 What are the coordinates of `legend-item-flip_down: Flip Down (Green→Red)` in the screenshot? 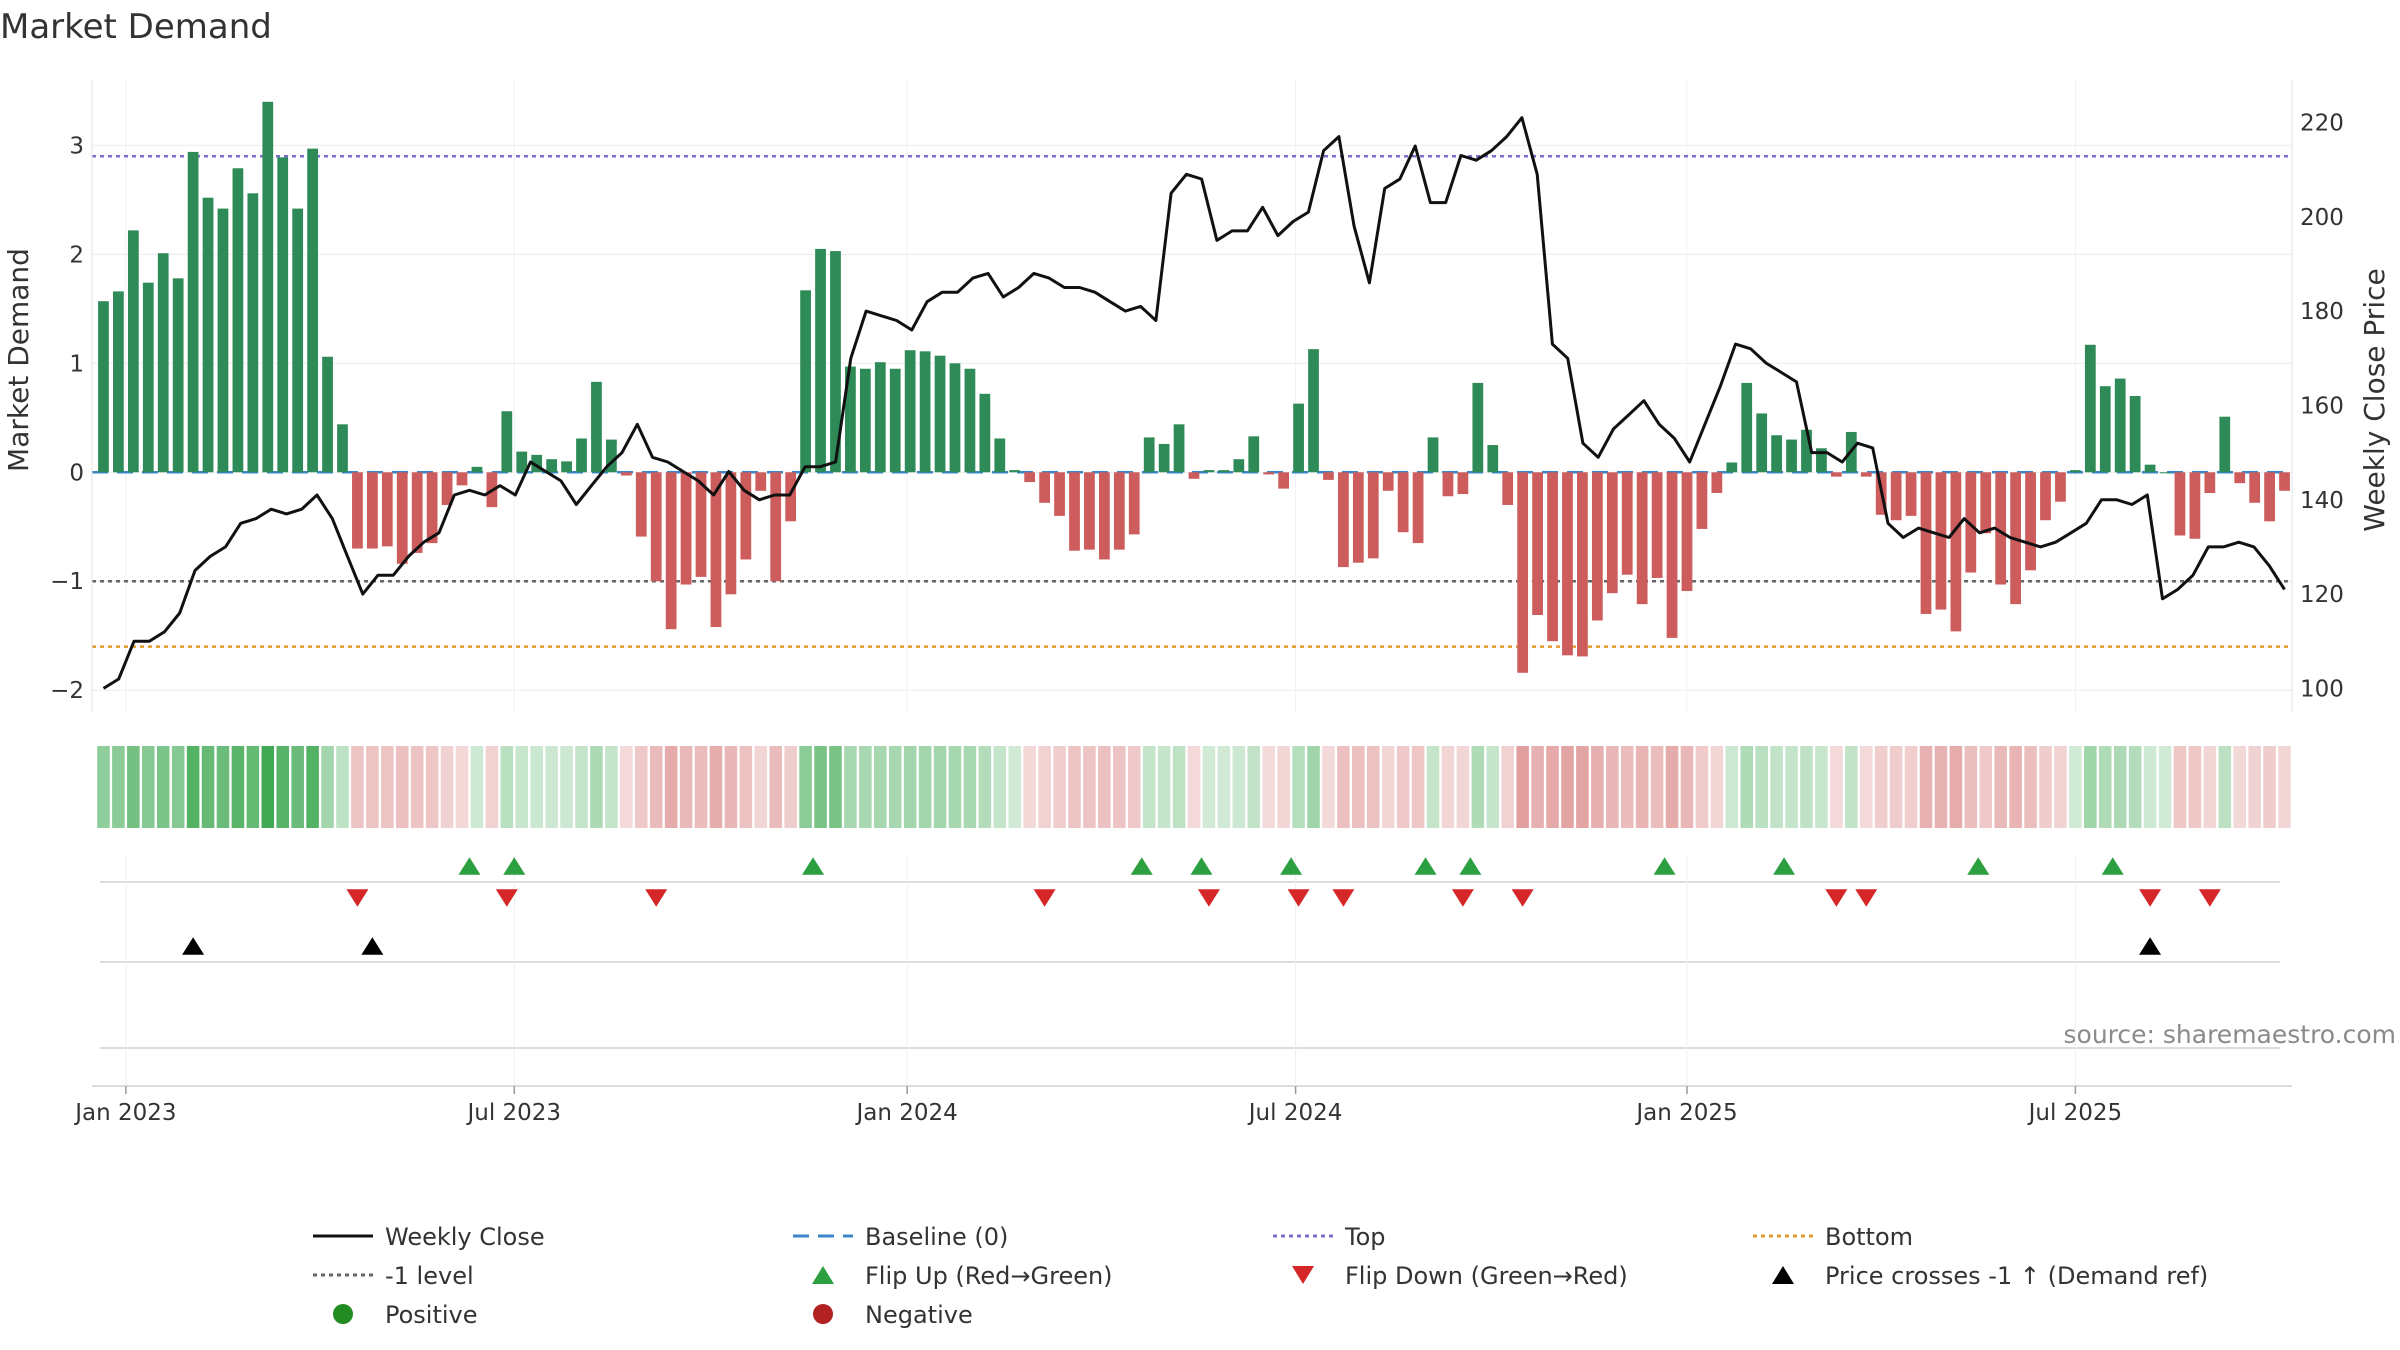 It's located at (1460, 1276).